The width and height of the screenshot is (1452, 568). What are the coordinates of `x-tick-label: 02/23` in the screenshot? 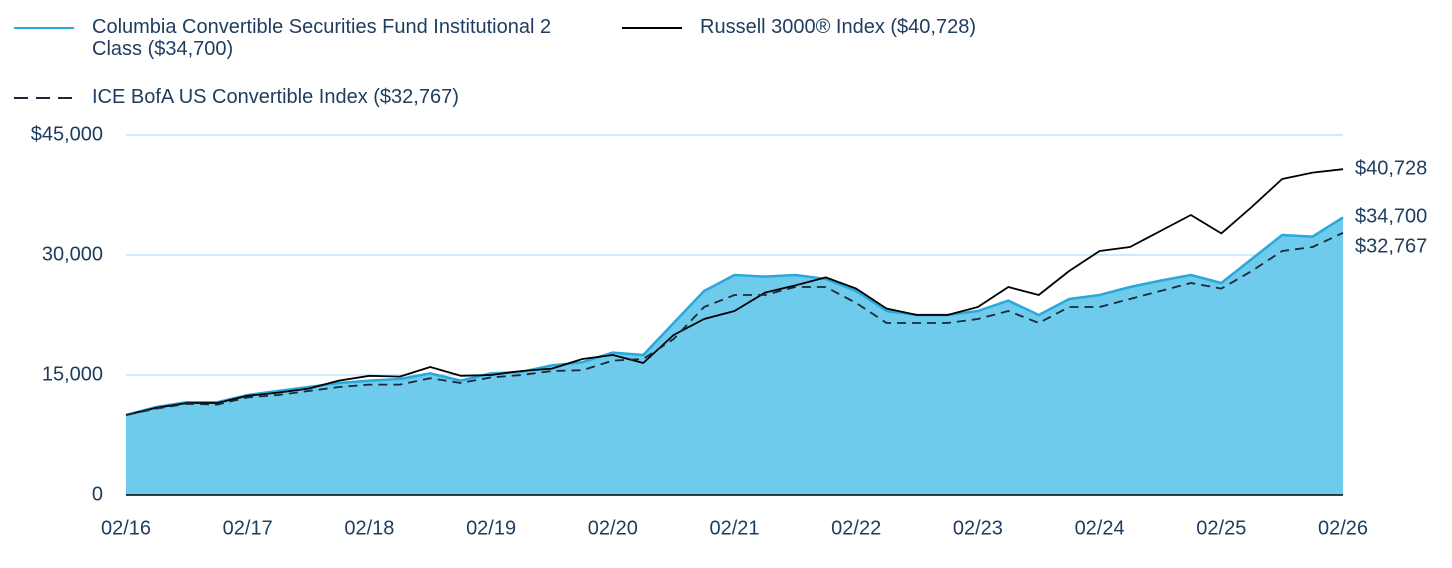 It's located at (978, 528).